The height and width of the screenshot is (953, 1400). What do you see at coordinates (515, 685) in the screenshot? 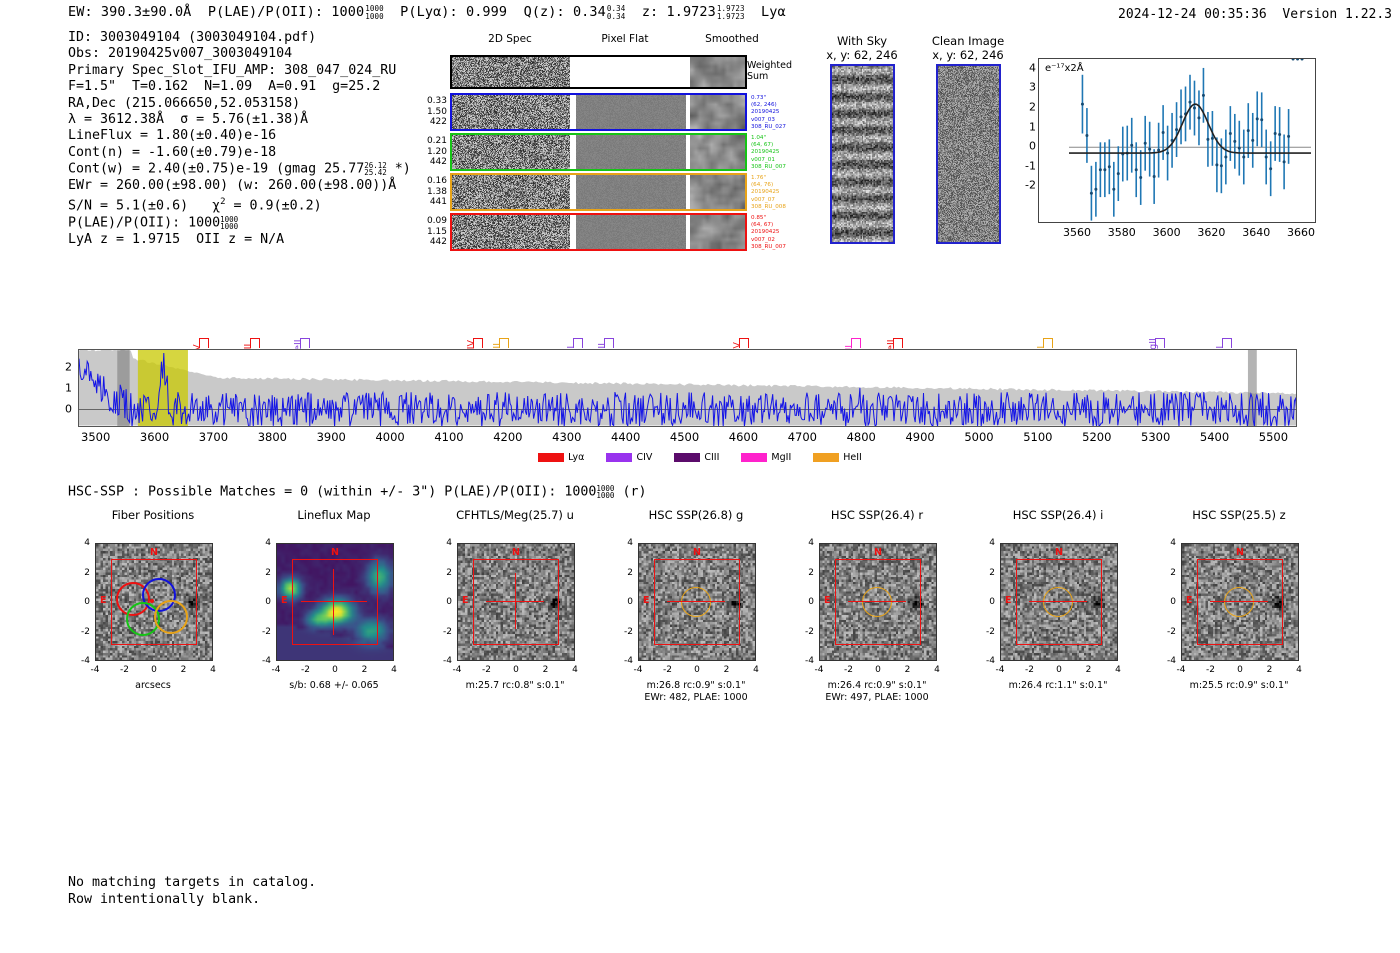
I see `cutout-caption-line1: m:25.7 rc:0.8" s:0.1"` at bounding box center [515, 685].